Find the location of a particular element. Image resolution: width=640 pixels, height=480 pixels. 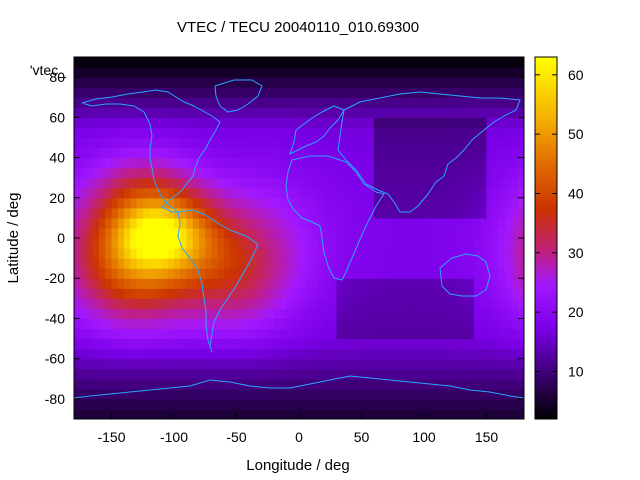

coastline-south-america is located at coordinates (218, 281).